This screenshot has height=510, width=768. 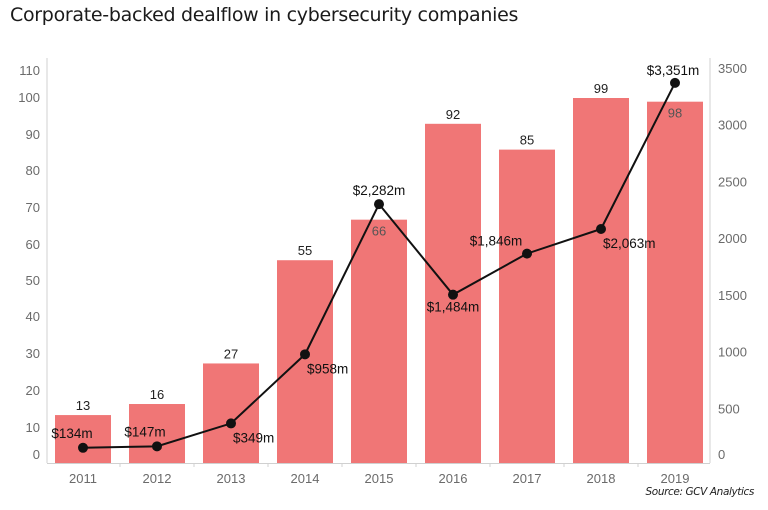 I want to click on bar-value-label: 98, so click(x=675, y=113).